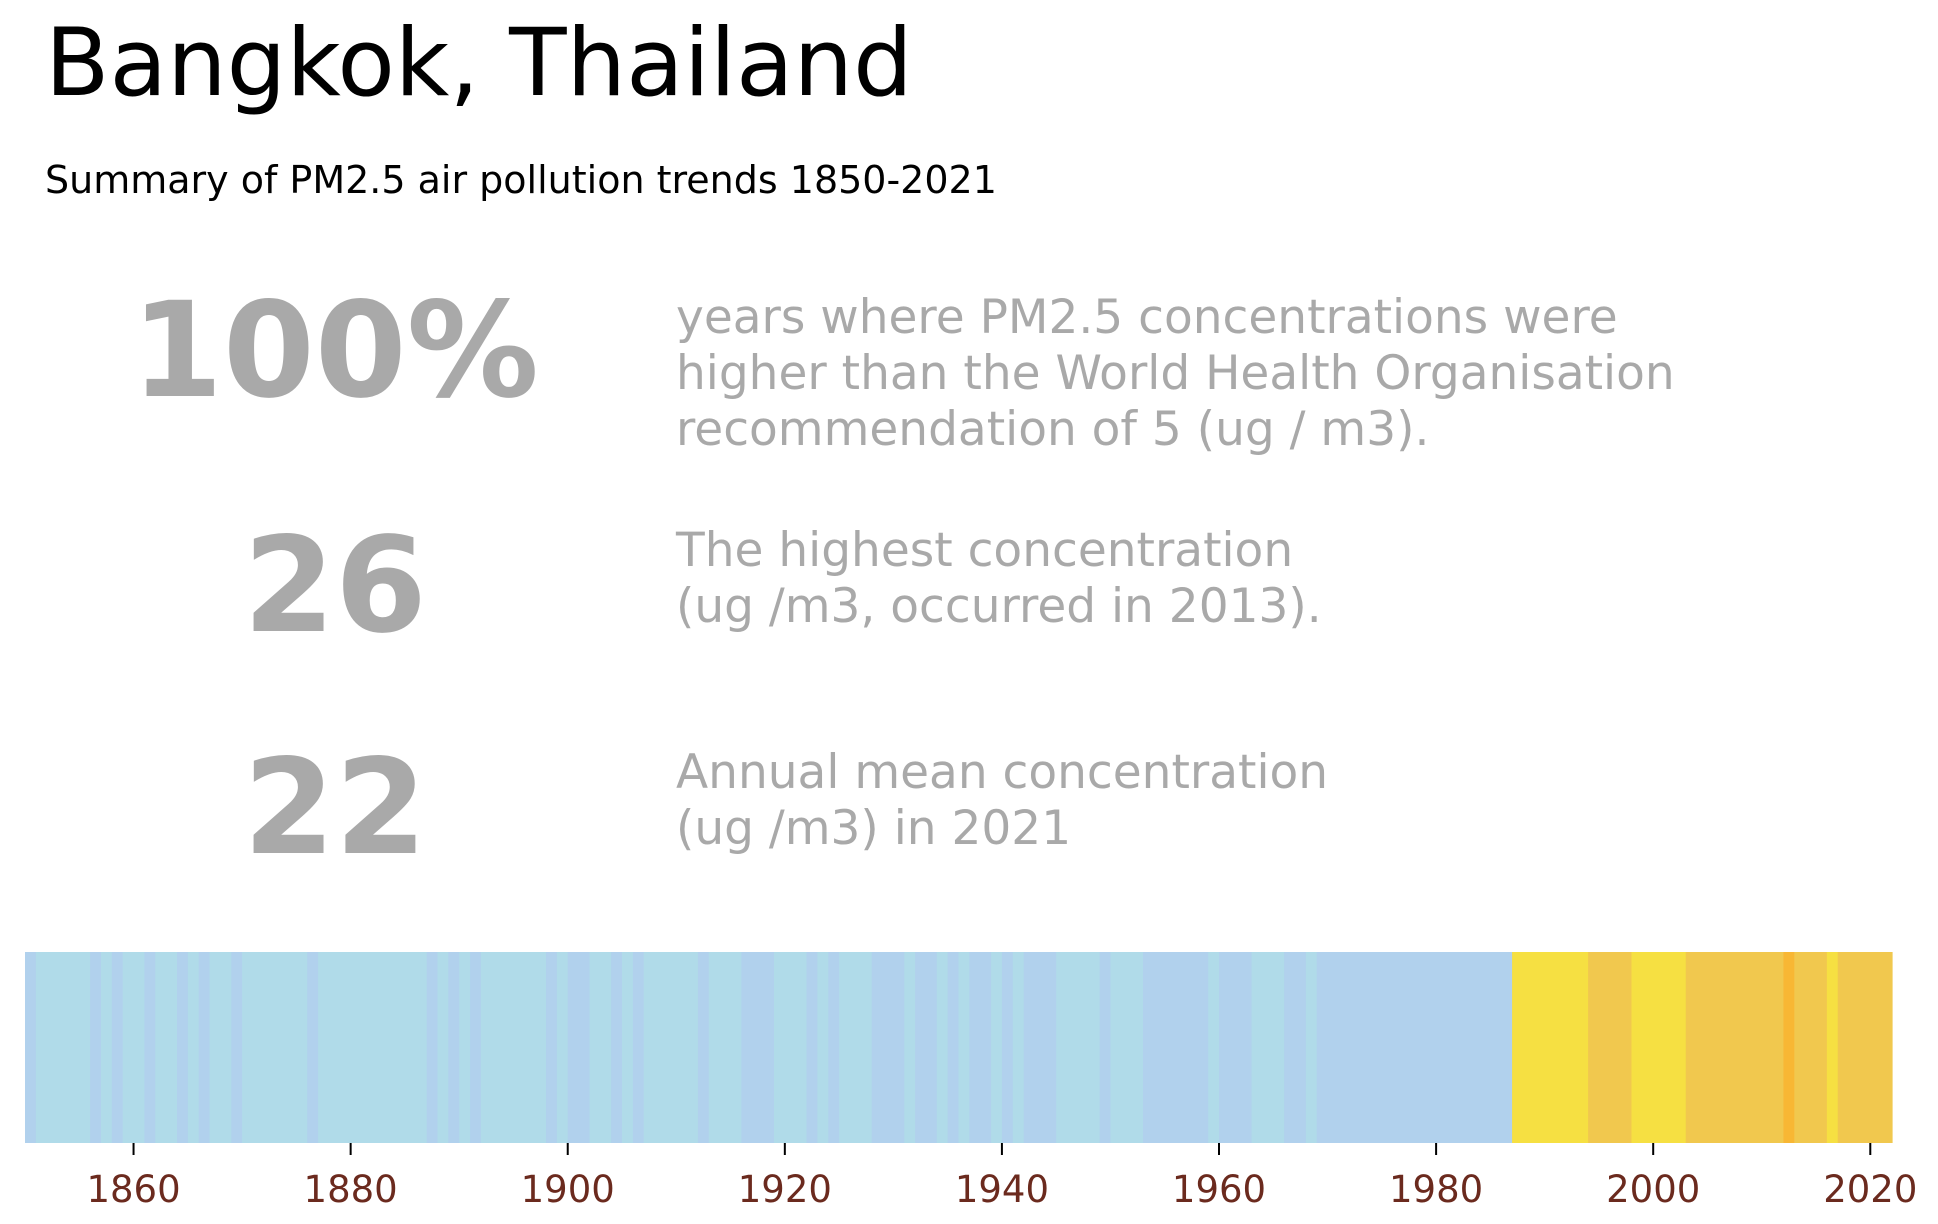 Image resolution: width=1938 pixels, height=1224 pixels. What do you see at coordinates (479, 63) in the screenshot?
I see `page-title: Bangkok, Thailand` at bounding box center [479, 63].